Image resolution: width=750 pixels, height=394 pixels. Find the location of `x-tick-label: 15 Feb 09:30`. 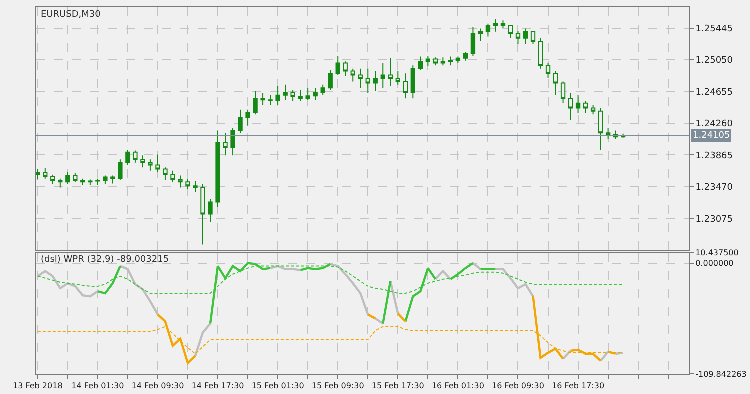

x-tick-label: 15 Feb 09:30 is located at coordinates (338, 386).